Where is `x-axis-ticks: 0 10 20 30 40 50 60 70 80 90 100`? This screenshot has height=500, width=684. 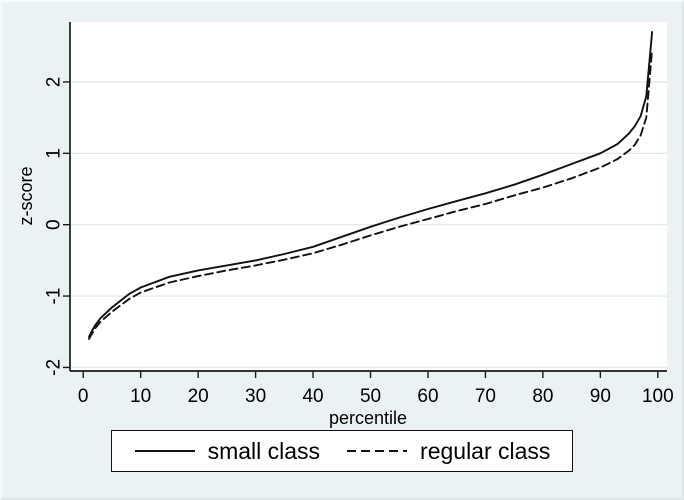
x-axis-ticks: 0 10 20 30 40 50 60 70 80 90 100 is located at coordinates (376, 389).